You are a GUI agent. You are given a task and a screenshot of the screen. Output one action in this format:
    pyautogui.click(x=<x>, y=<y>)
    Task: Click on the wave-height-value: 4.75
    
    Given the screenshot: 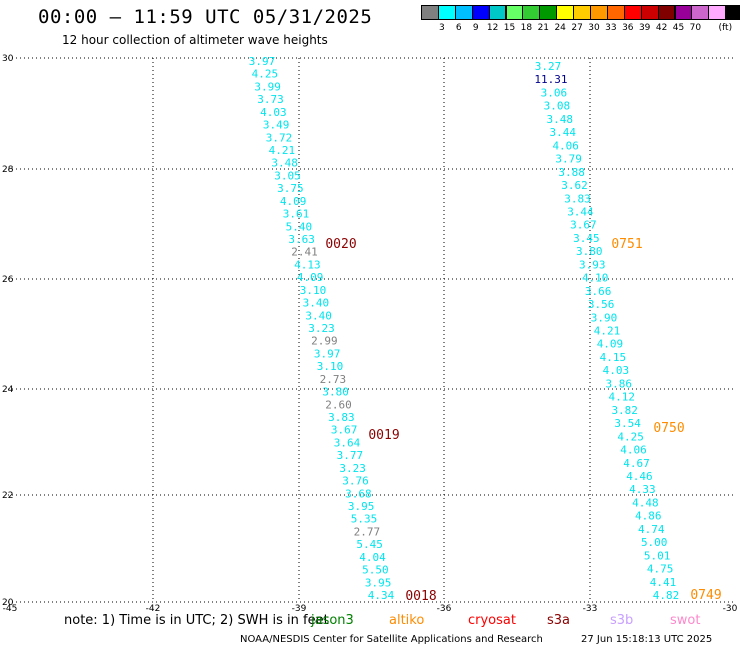 What is the action you would take?
    pyautogui.click(x=660, y=569)
    